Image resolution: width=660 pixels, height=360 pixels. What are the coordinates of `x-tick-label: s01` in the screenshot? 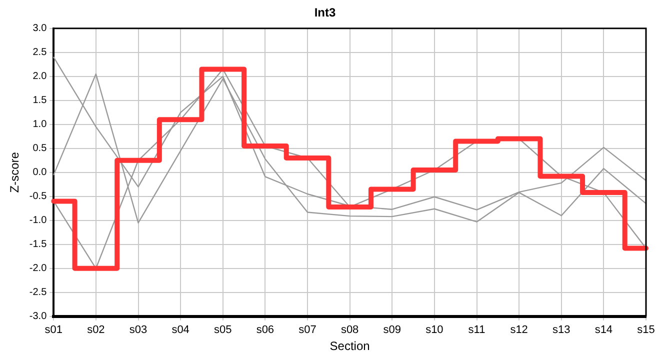 It's located at (53, 330).